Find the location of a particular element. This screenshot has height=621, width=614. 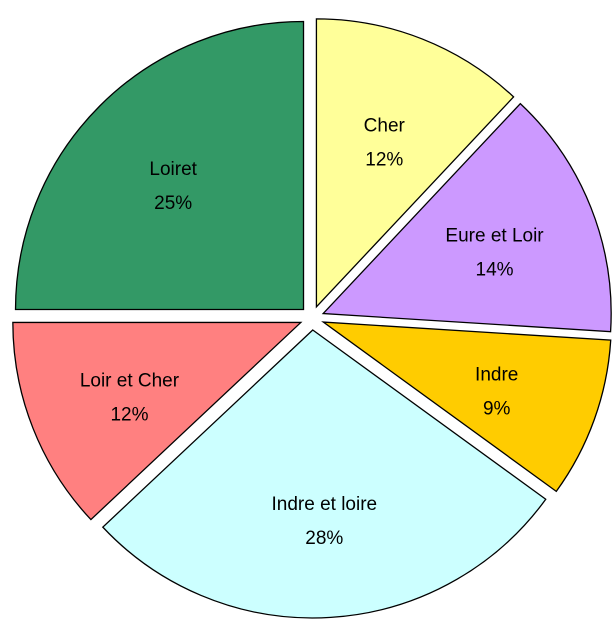

slice-label: Eure et Loir 14% is located at coordinates (494, 253).